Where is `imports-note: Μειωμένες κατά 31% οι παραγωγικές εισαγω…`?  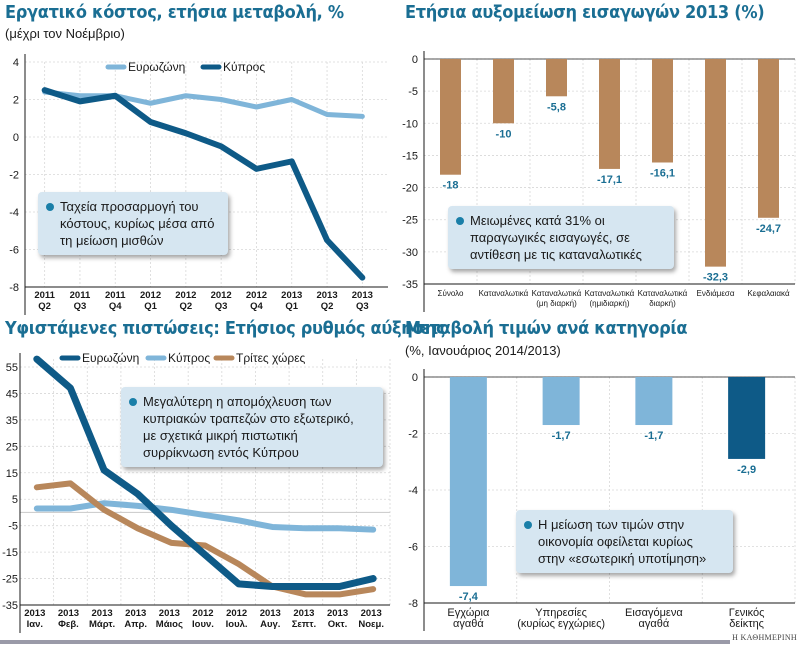 imports-note: Μειωμένες κατά 31% οι παραγωγικές εισαγω… is located at coordinates (561, 237).